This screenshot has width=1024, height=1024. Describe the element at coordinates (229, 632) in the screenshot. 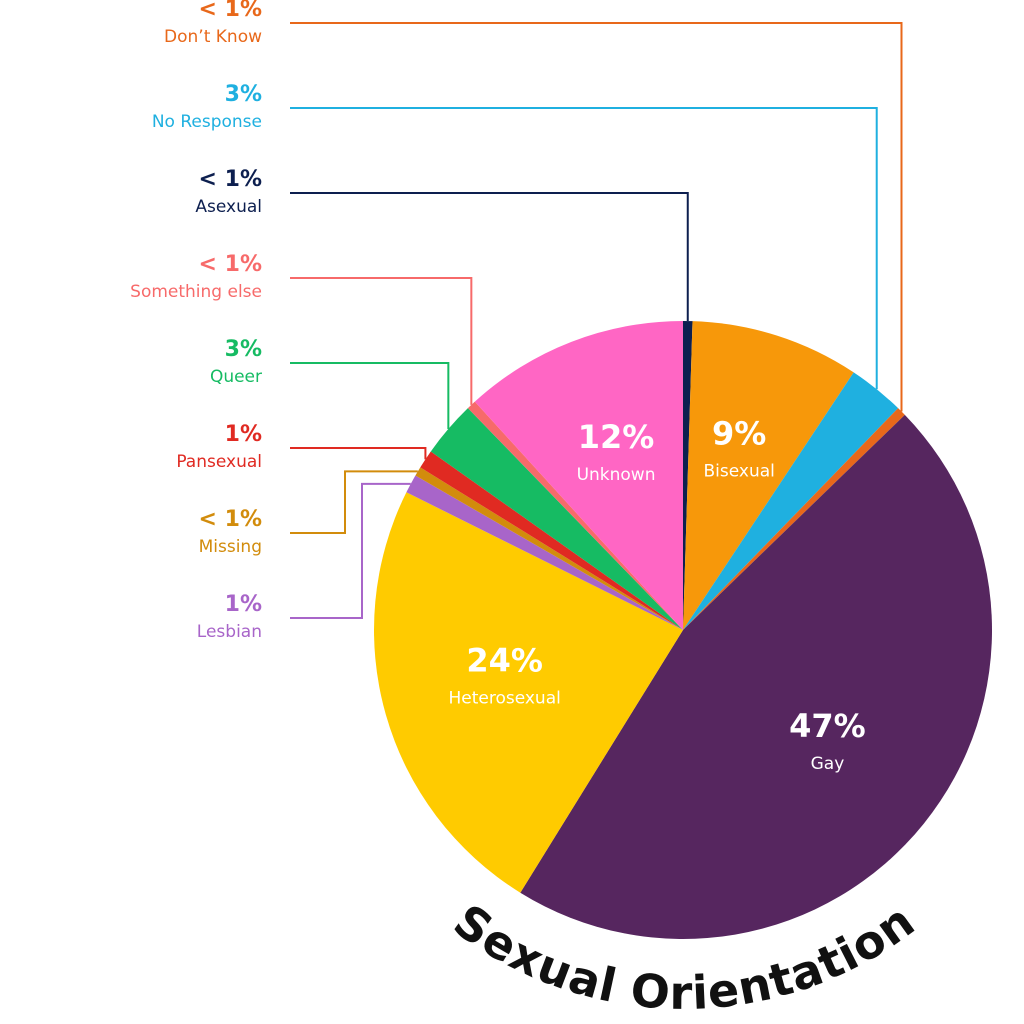

I see `callout-name-label: Lesbian` at that location.